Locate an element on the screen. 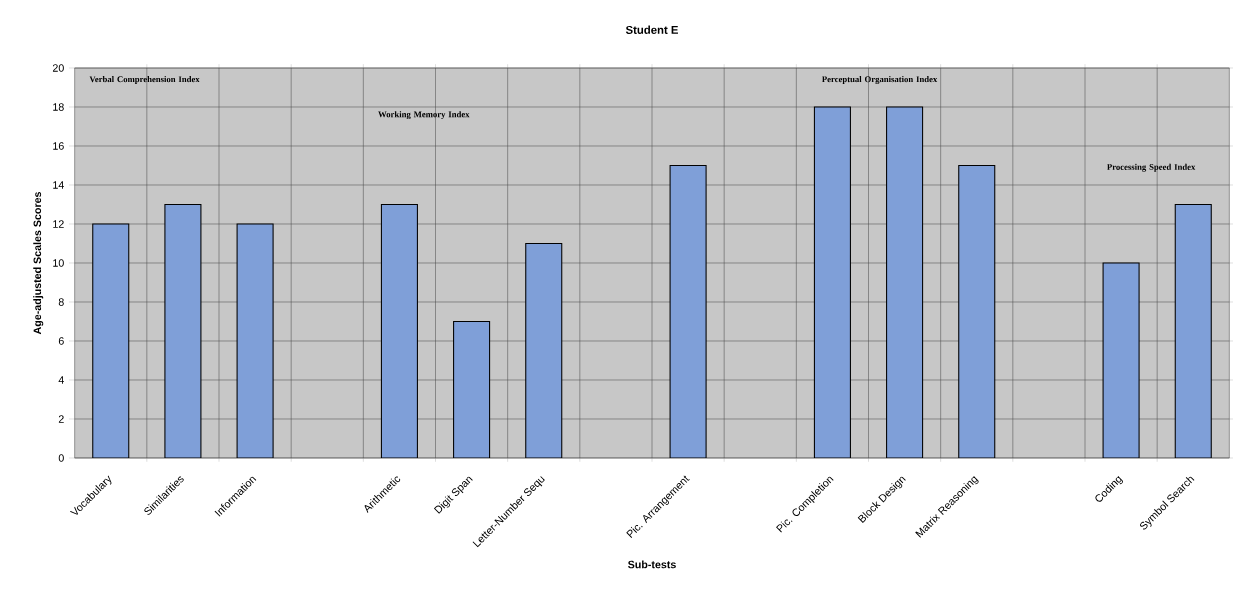  y-tick-label: 2 is located at coordinates (61, 419).